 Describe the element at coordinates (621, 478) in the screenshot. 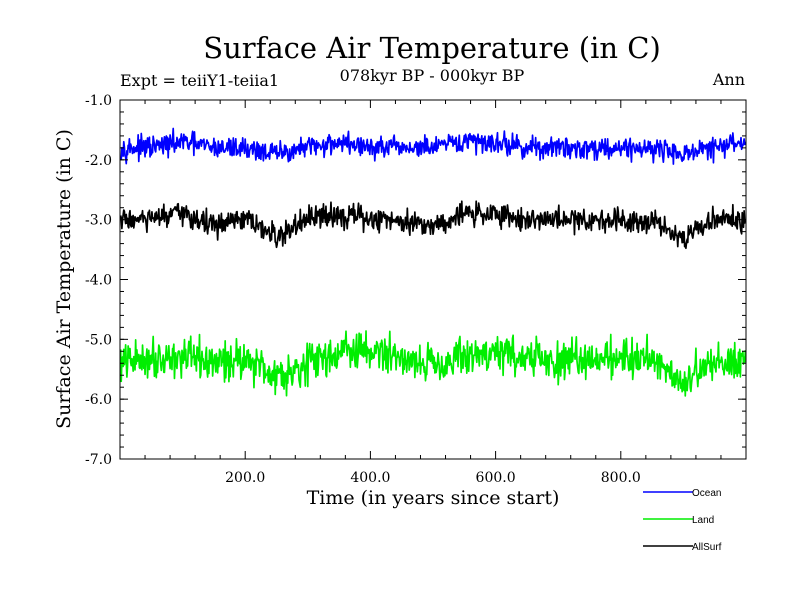

I see `x-tick-label: 800.0` at that location.